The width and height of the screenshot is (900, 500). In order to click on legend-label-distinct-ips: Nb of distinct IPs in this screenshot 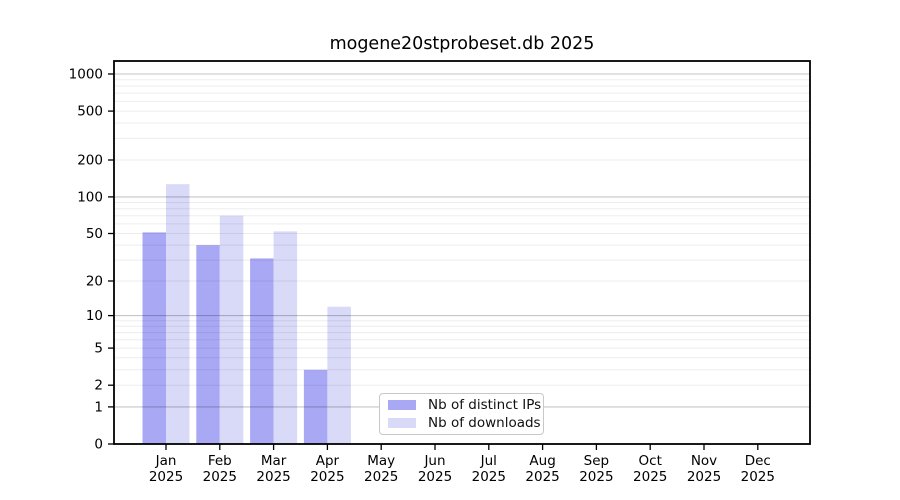, I will do `click(485, 405)`.